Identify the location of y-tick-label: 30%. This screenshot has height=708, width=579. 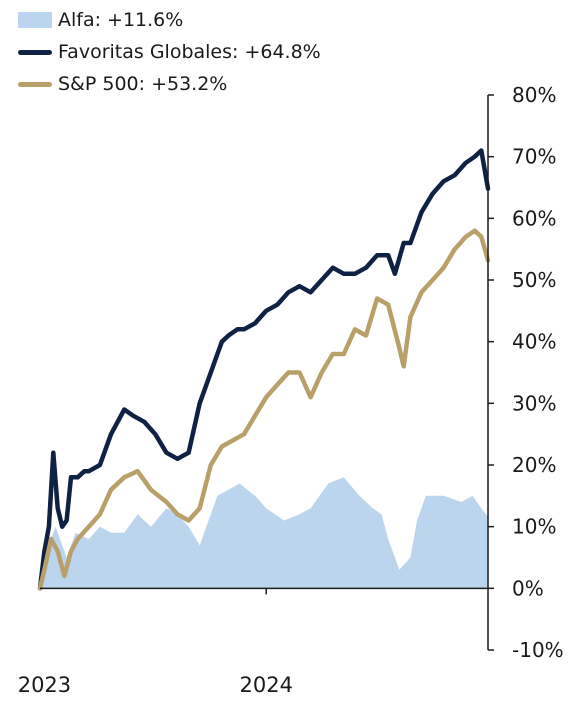
(534, 403).